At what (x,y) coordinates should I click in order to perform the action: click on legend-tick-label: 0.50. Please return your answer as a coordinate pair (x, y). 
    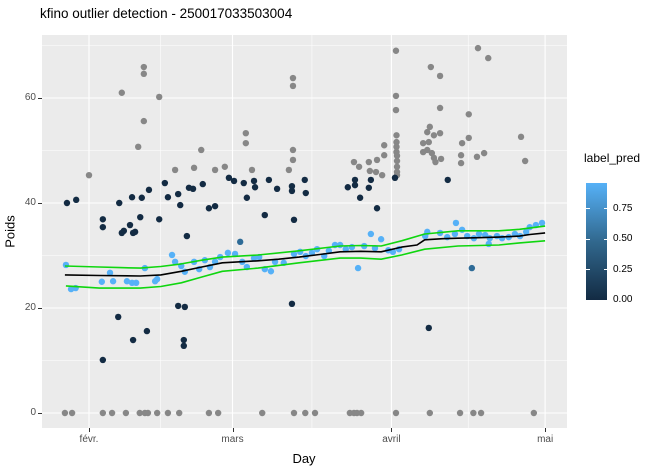
    Looking at the image, I should click on (623, 239).